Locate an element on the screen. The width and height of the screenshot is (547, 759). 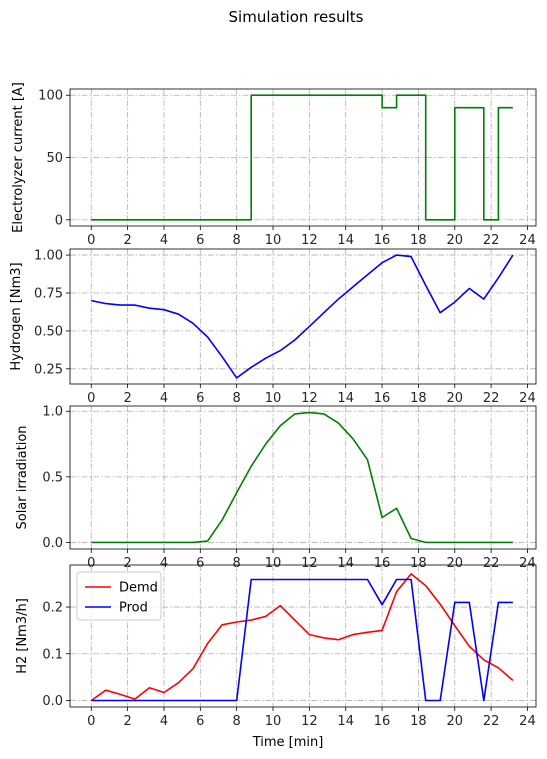
series-line-solar is located at coordinates (302, 477).